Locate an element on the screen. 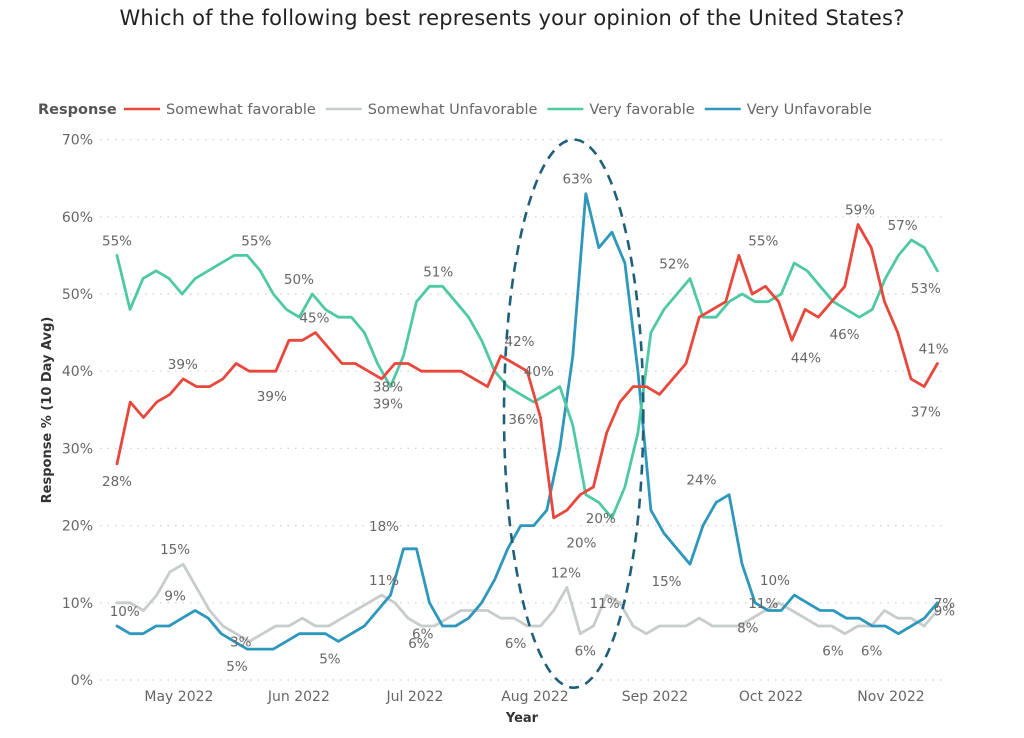  y-tick-label: 30% is located at coordinates (77, 449).